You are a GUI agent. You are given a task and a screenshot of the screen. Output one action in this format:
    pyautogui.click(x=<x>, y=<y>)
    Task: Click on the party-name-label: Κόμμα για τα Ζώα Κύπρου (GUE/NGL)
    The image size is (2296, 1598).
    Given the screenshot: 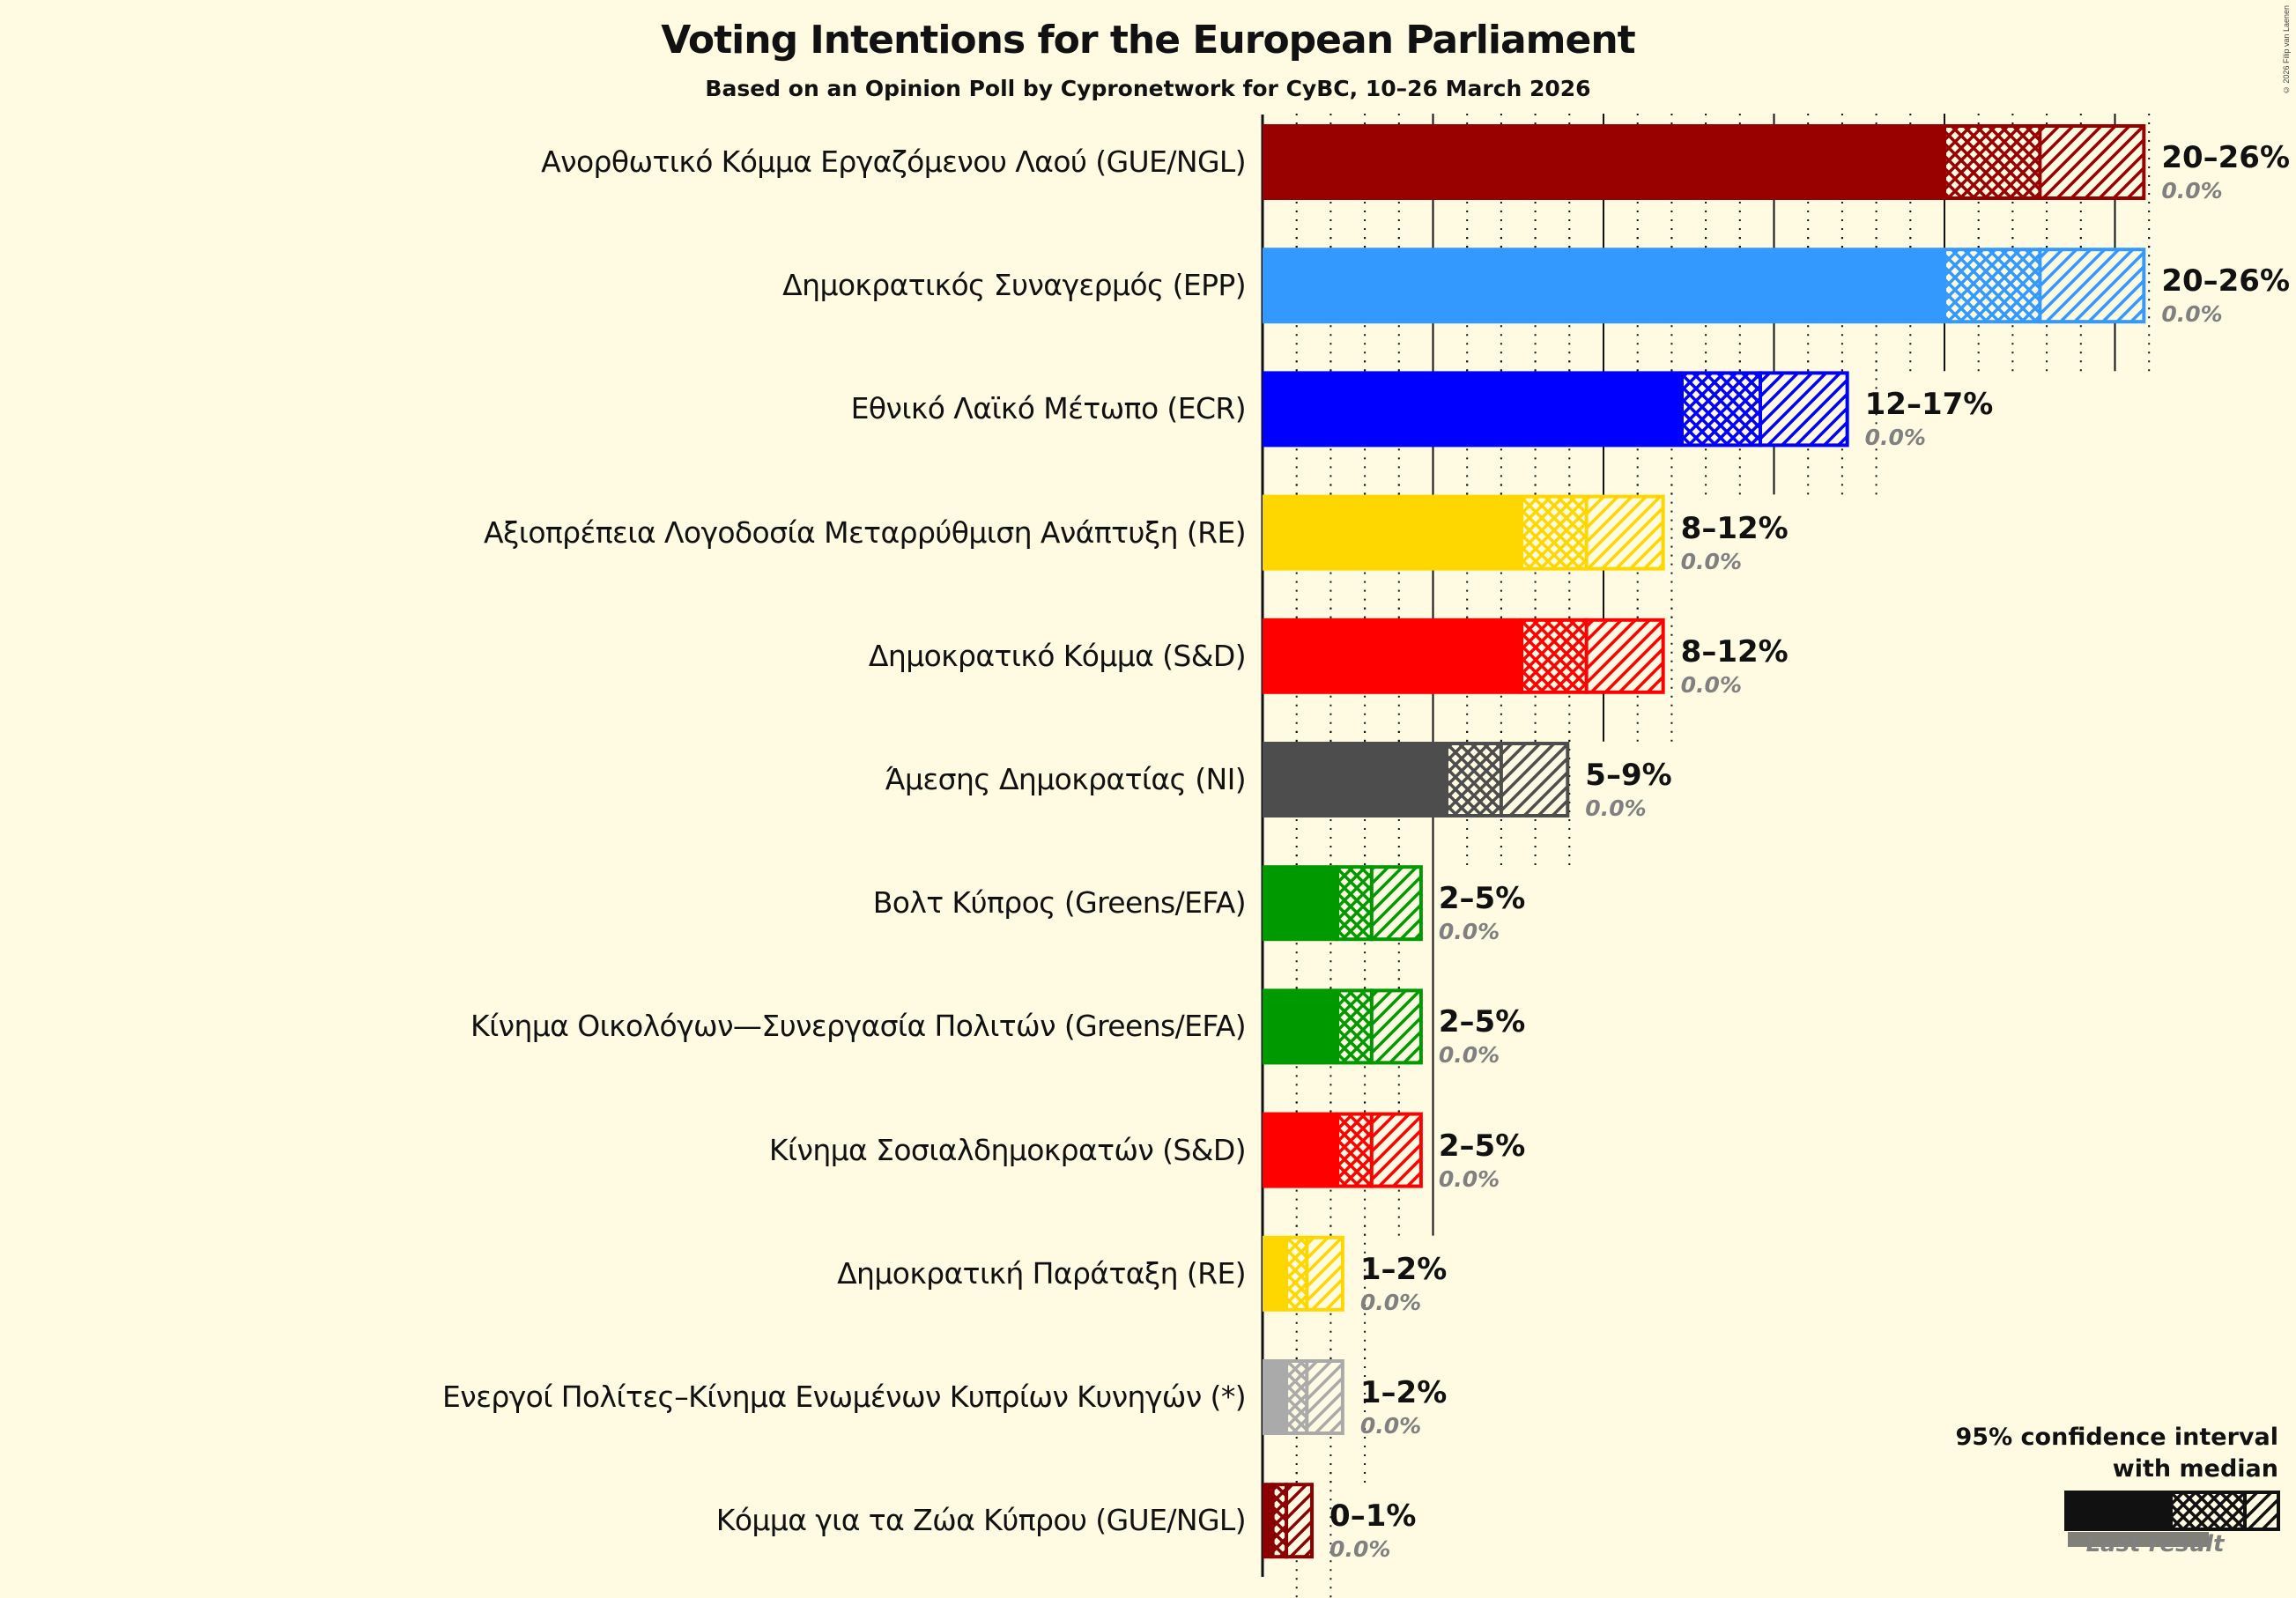 What is the action you would take?
    pyautogui.click(x=981, y=1520)
    